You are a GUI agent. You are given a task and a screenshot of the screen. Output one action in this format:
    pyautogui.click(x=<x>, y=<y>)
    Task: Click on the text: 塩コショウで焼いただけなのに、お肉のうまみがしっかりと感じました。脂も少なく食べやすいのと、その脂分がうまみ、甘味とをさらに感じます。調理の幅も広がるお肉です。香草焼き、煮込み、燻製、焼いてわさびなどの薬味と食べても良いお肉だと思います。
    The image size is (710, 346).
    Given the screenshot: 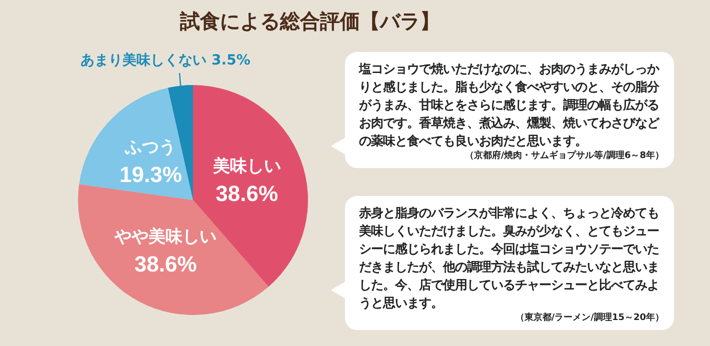 What is the action you would take?
    pyautogui.click(x=509, y=105)
    